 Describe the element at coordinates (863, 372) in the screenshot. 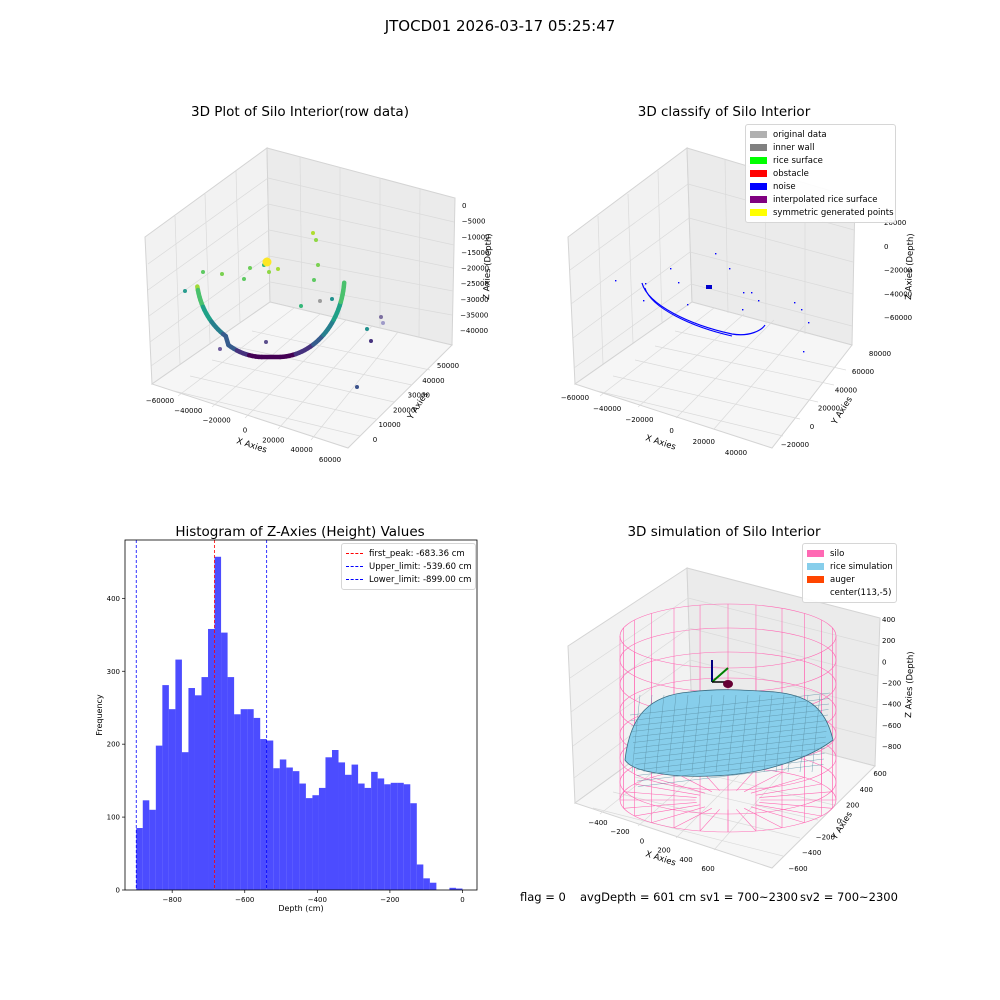

I see `tick-label: 60000` at that location.